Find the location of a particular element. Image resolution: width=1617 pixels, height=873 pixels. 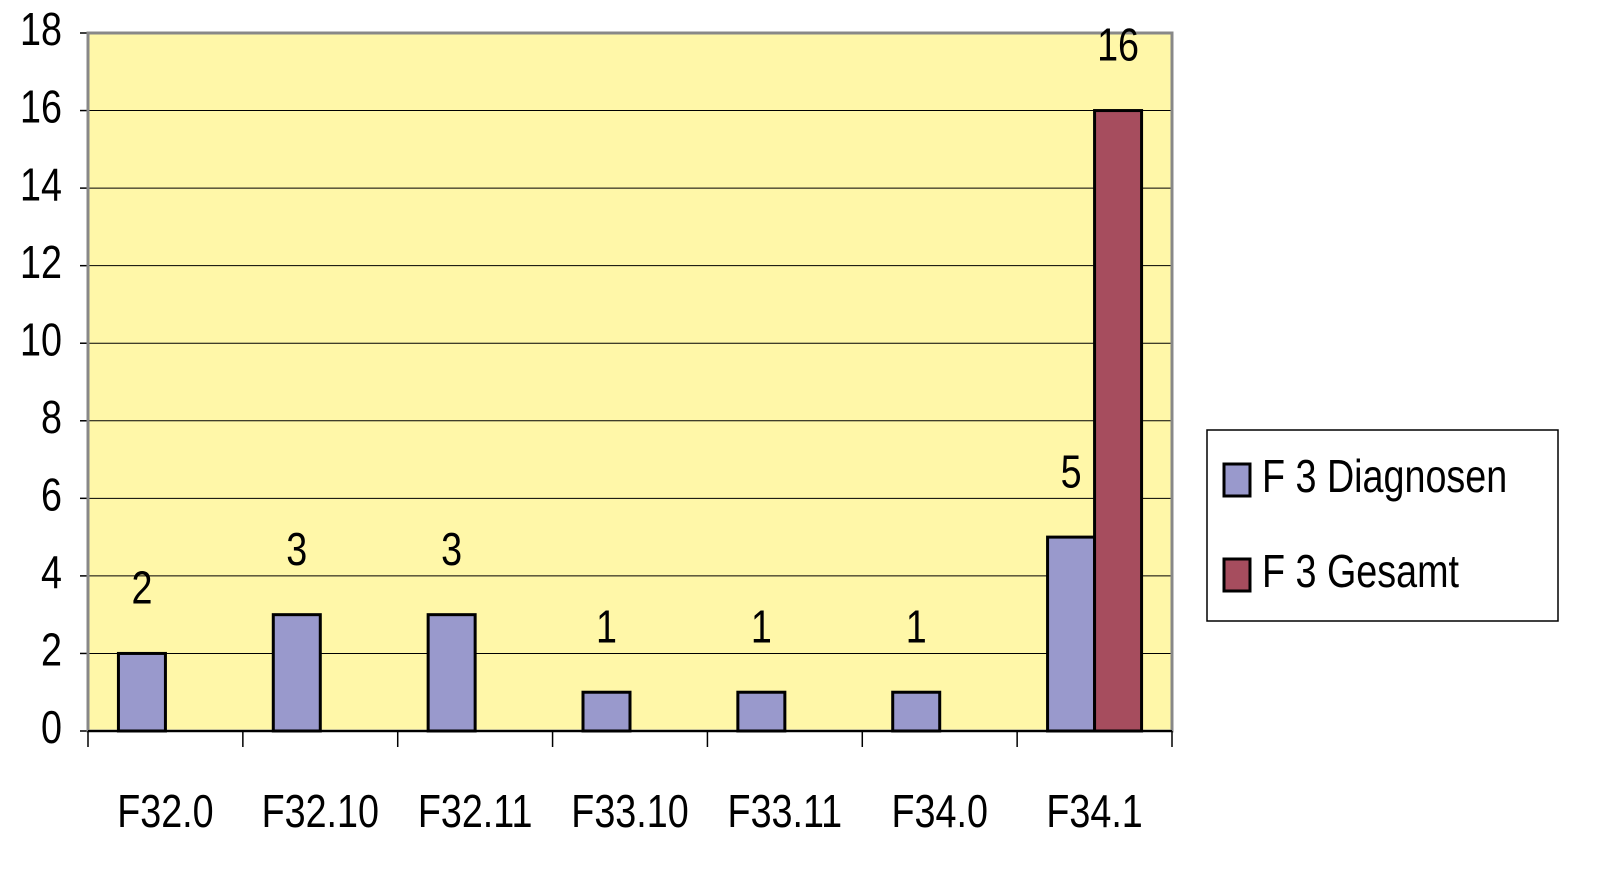

legend-box is located at coordinates (1382, 525).